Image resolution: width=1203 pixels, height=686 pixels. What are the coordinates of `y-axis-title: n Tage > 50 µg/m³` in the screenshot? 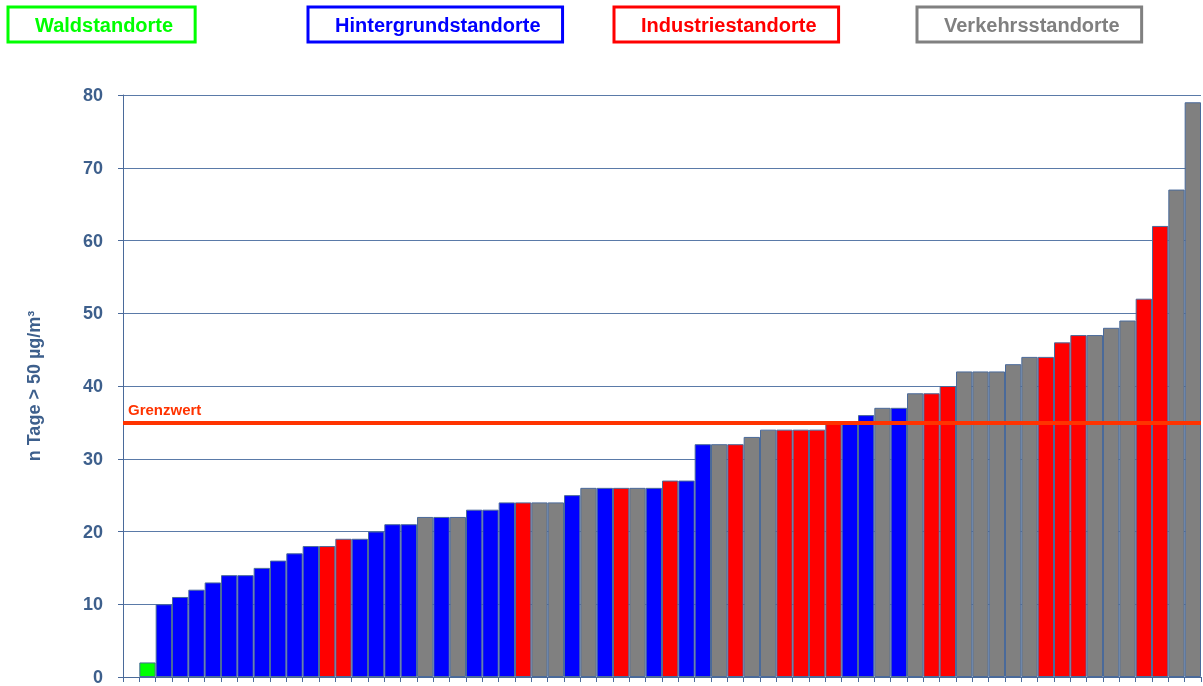 It's located at (34, 386).